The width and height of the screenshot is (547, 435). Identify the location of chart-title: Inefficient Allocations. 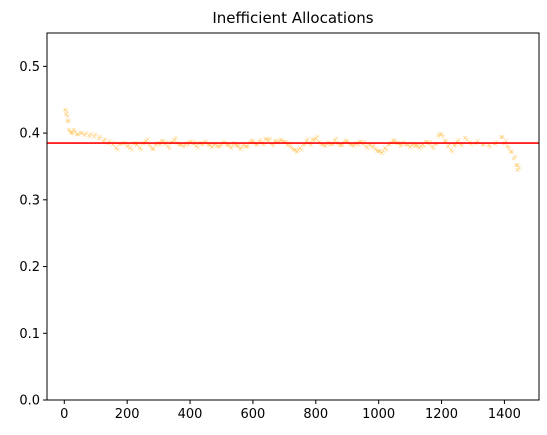
(292, 18).